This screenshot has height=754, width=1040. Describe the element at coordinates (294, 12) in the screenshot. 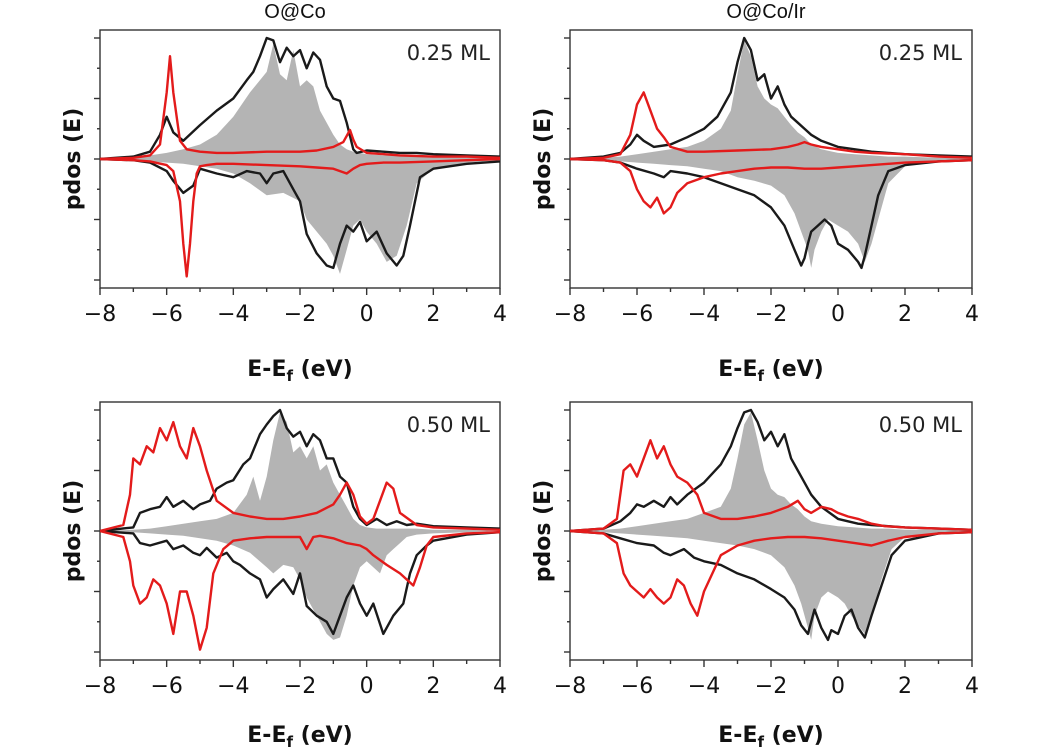

I see `column-title-left: O@Co` at that location.